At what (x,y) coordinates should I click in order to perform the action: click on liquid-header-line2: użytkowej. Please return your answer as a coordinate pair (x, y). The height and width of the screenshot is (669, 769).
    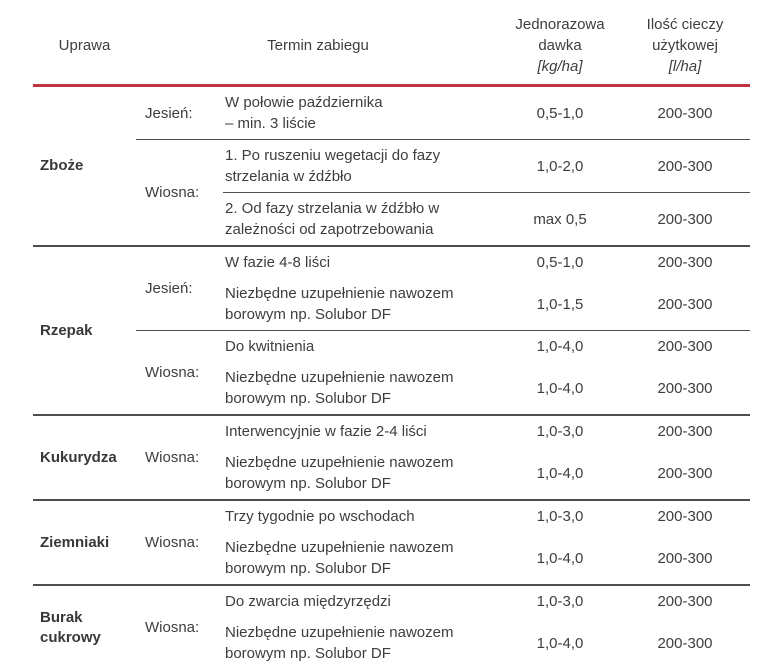
    Looking at the image, I should click on (685, 45).